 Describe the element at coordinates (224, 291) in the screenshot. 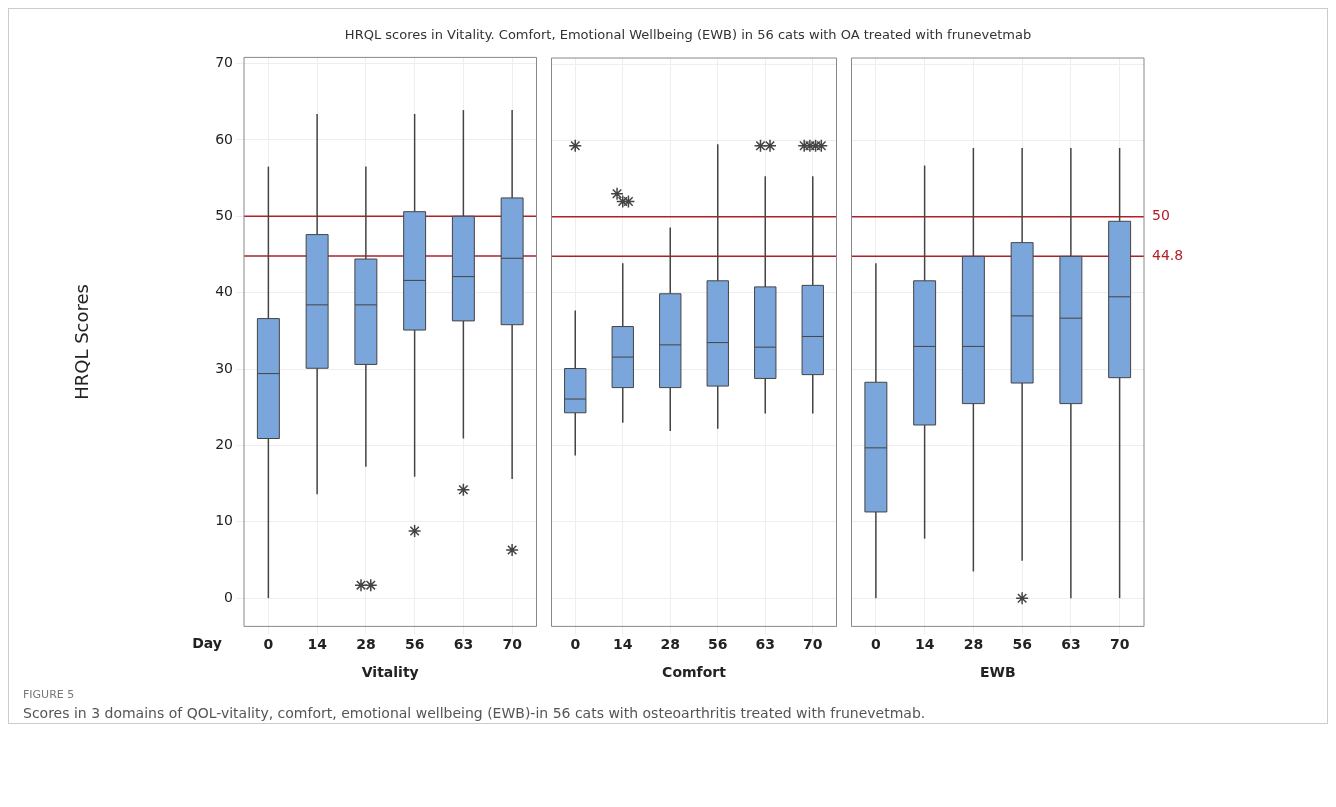

I see `y-tick-label: 40` at that location.